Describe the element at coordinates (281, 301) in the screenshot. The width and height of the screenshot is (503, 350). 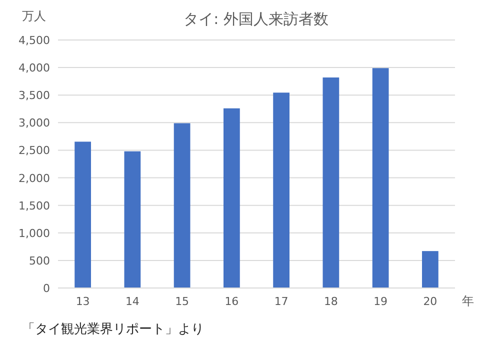
I see `x-tick-label: 17` at that location.